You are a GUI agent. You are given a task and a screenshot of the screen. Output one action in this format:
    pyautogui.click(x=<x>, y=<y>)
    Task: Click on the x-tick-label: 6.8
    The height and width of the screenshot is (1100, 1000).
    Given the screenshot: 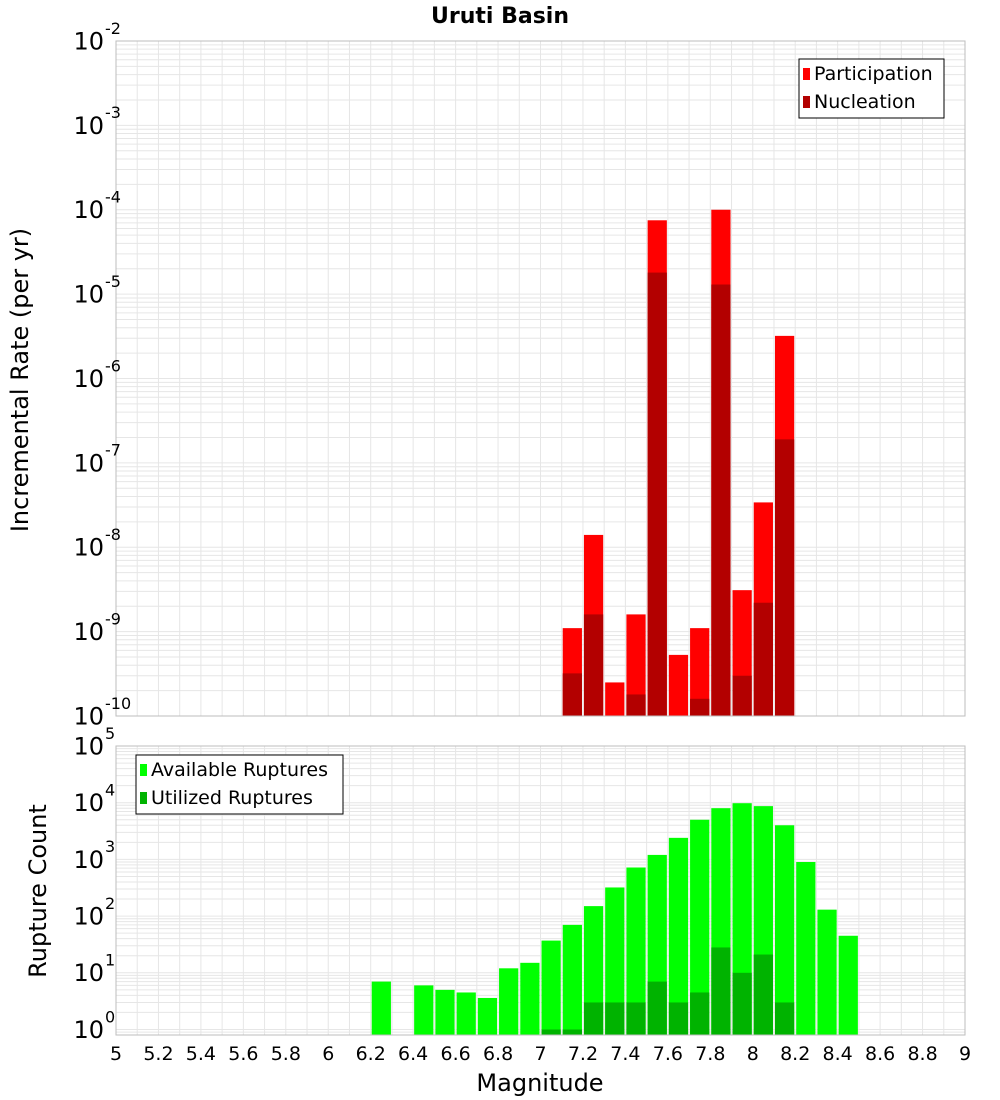 What is the action you would take?
    pyautogui.click(x=498, y=1054)
    